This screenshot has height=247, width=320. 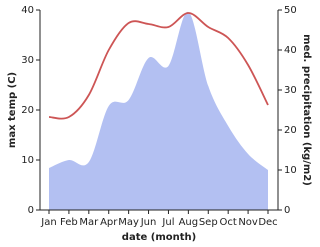 I want to click on y2-tick-label: 40, so click(x=290, y=50).